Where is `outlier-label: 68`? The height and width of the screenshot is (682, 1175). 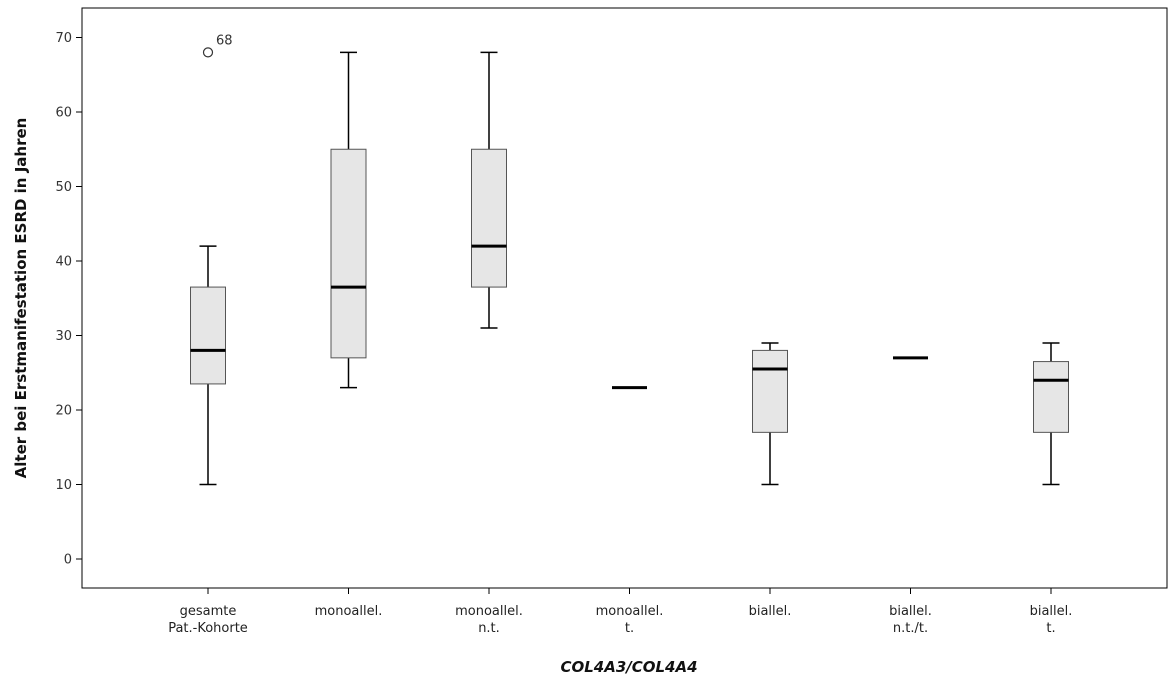
outlier-label: 68 is located at coordinates (224, 40).